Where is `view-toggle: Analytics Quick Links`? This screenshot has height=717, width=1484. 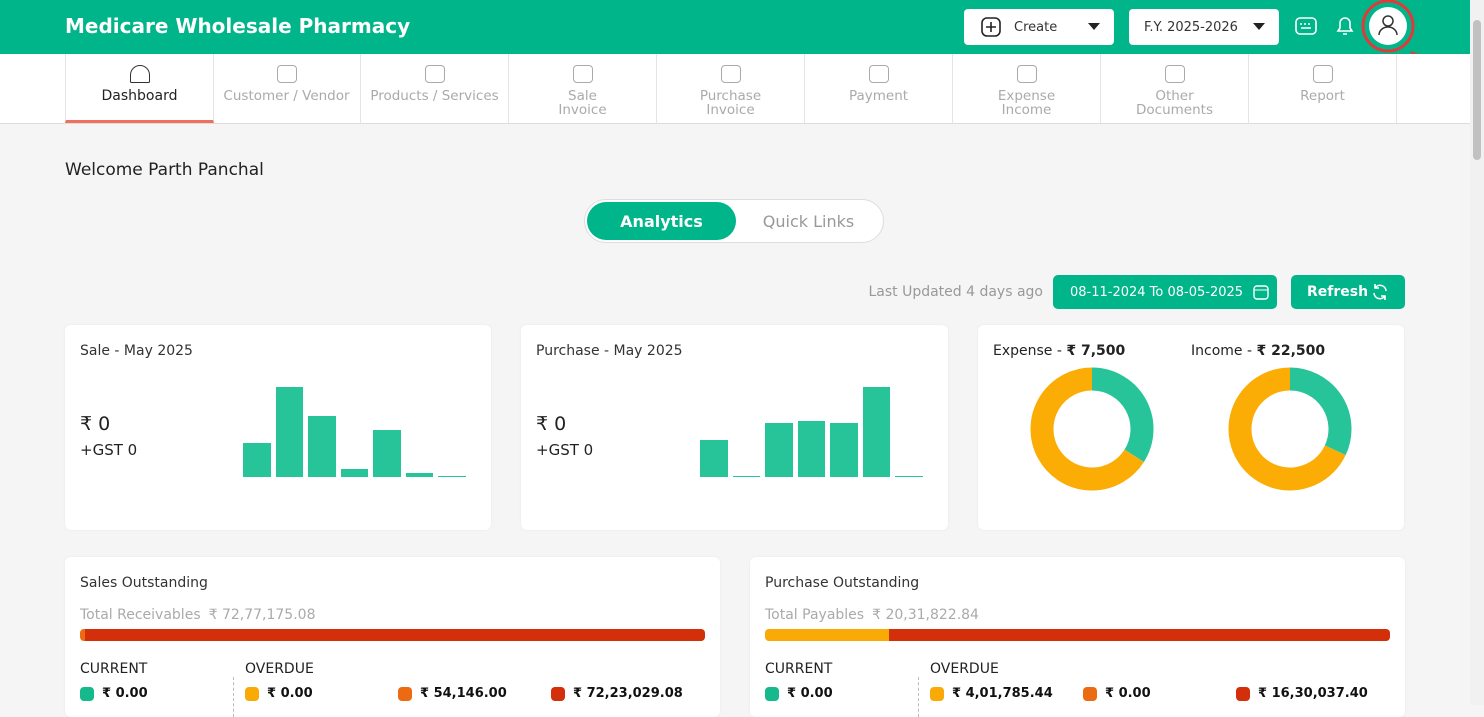 view-toggle: Analytics Quick Links is located at coordinates (734, 221).